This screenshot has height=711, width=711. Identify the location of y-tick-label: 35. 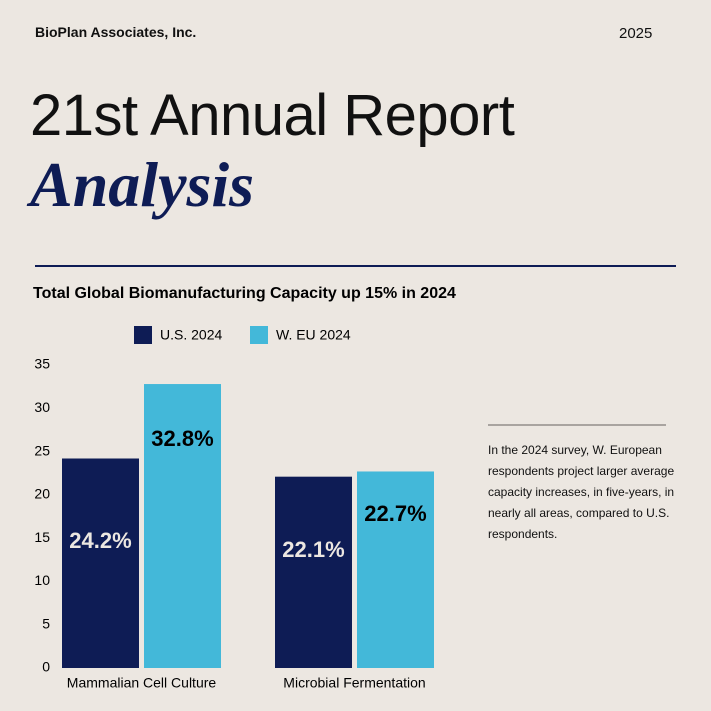
(42, 364).